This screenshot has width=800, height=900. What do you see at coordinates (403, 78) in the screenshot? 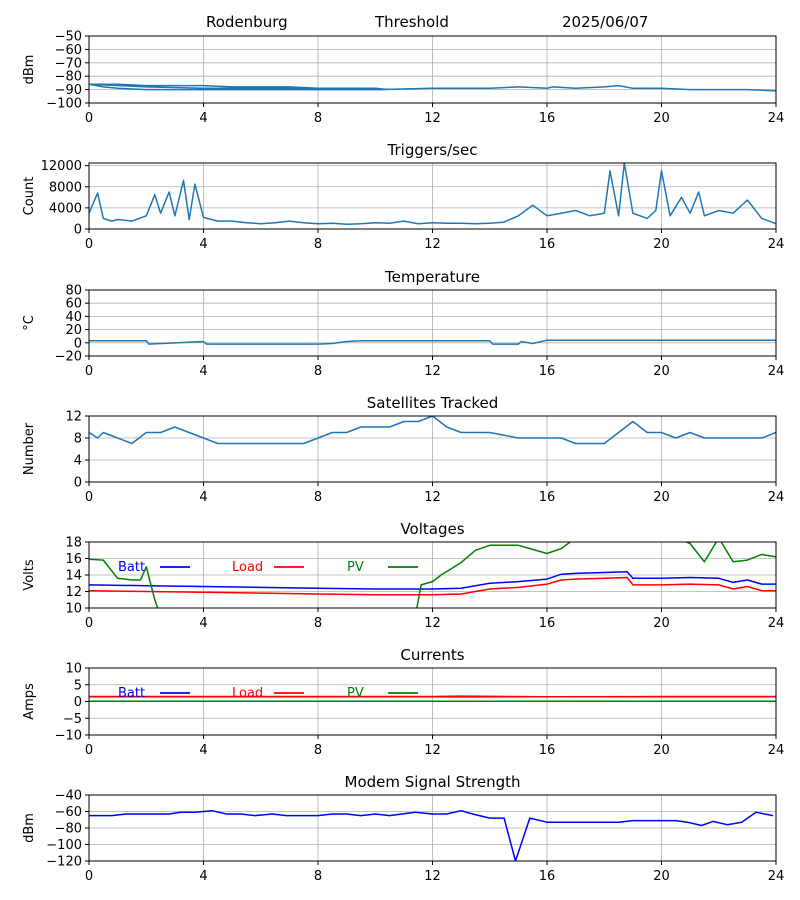
I see `chart-panel-0: 0 4 8 12 16 20 24 −100−90−80−70−60−50 dBm` at bounding box center [403, 78].